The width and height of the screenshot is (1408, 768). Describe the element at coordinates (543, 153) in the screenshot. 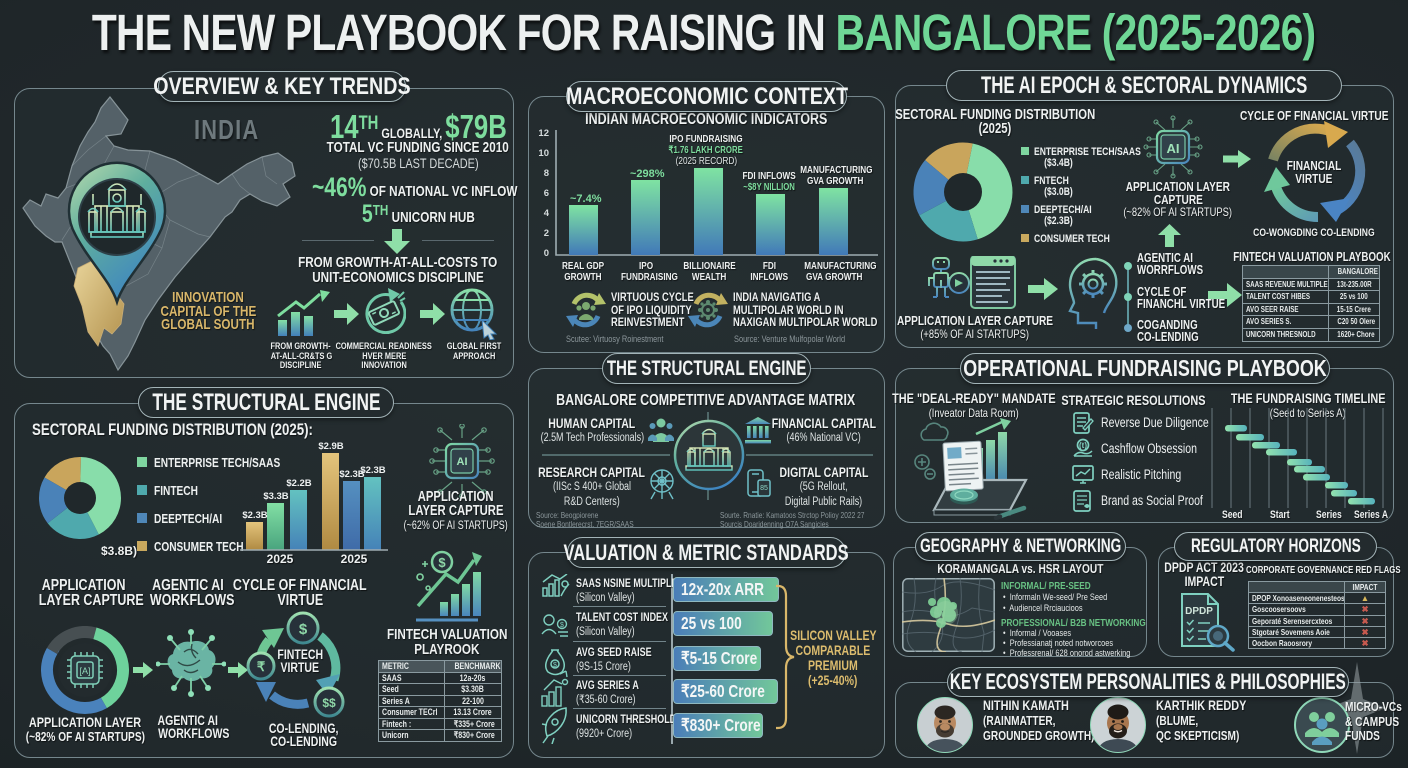

I see `svg-text: 10` at that location.